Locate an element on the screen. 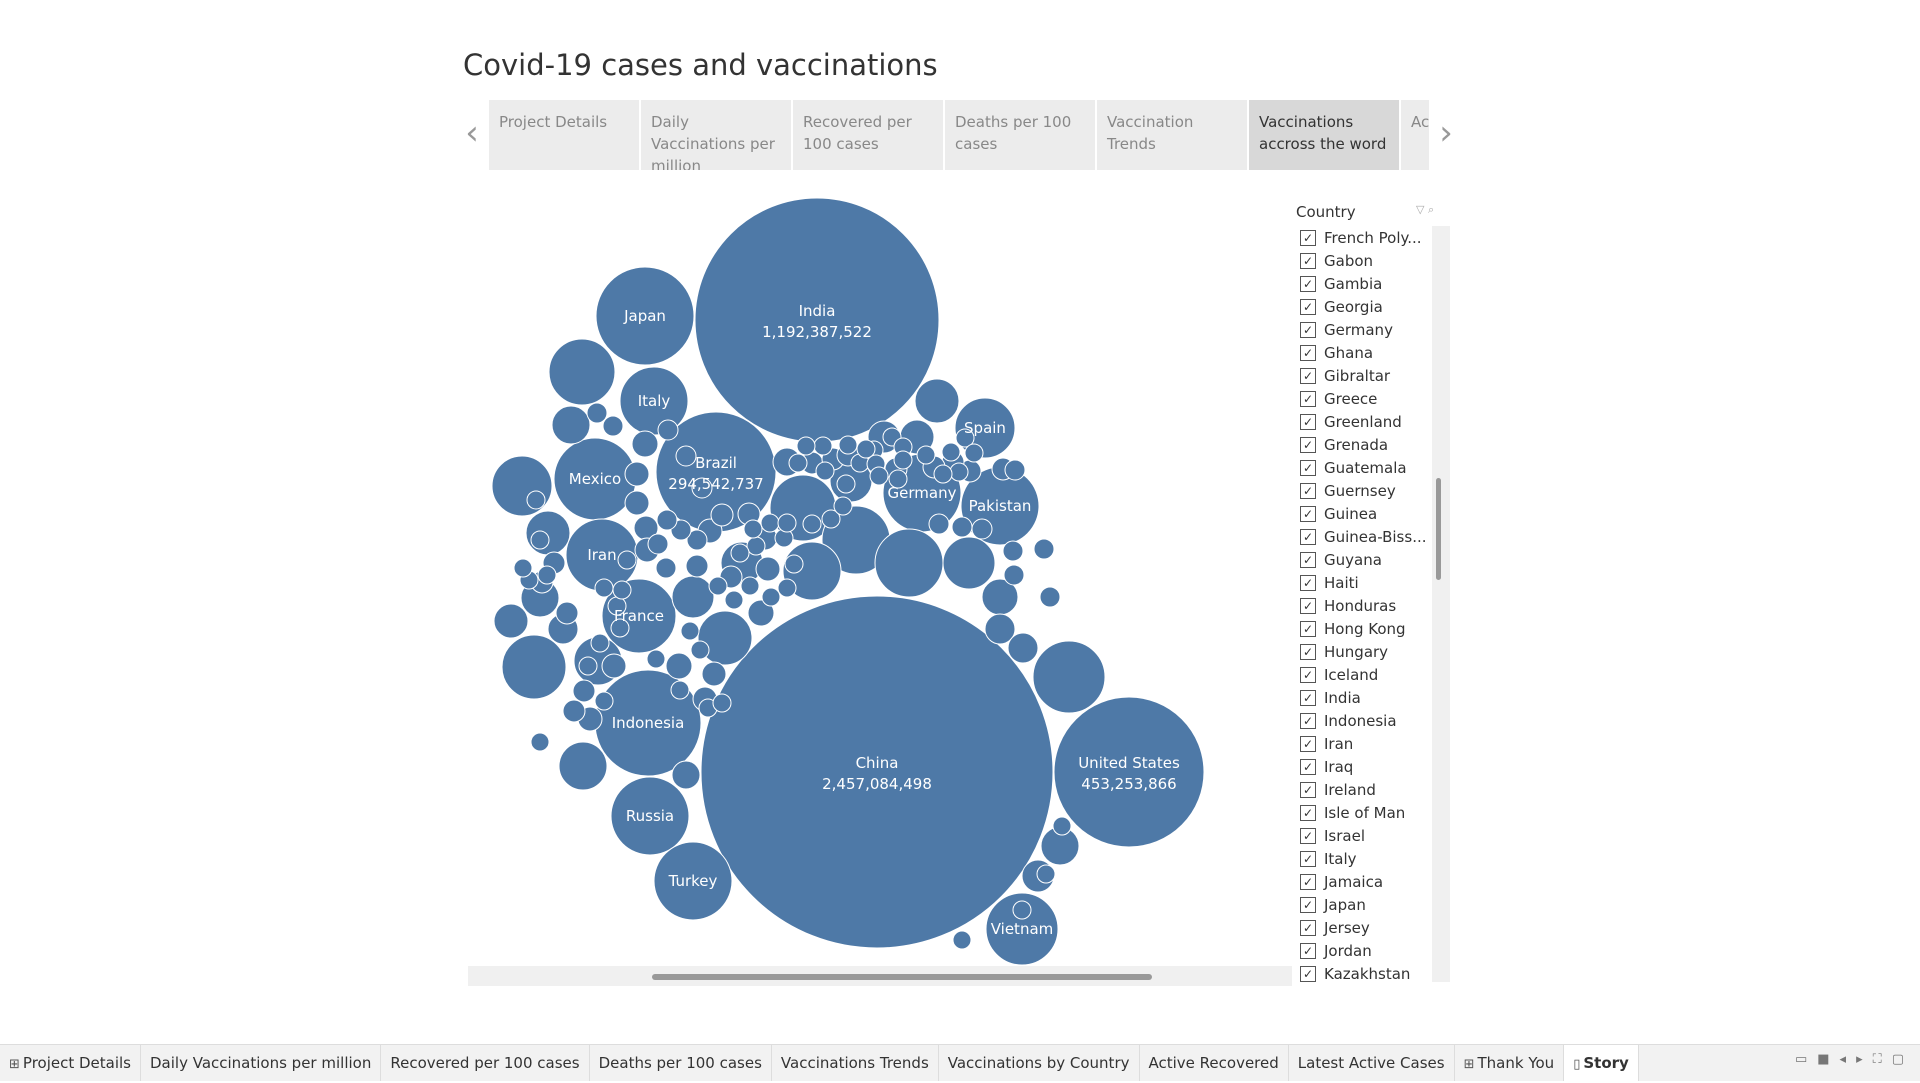 This screenshot has height=1083, width=1920. filter-item: ✓ Hong Kong is located at coordinates (1365, 628).